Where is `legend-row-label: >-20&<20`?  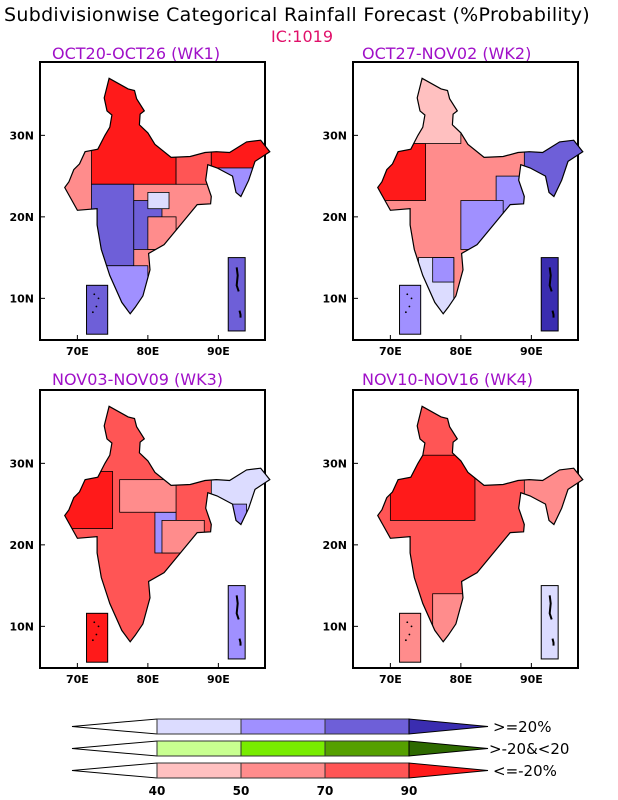 legend-row-label: >-20&<20 is located at coordinates (529, 749).